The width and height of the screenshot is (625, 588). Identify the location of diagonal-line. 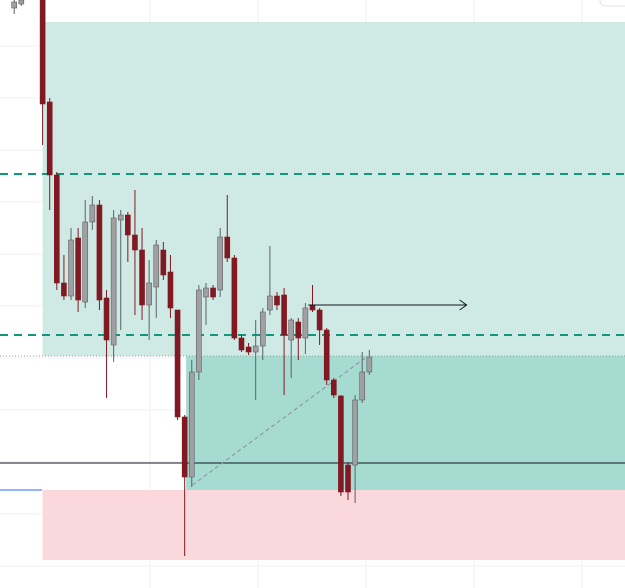
(279, 421).